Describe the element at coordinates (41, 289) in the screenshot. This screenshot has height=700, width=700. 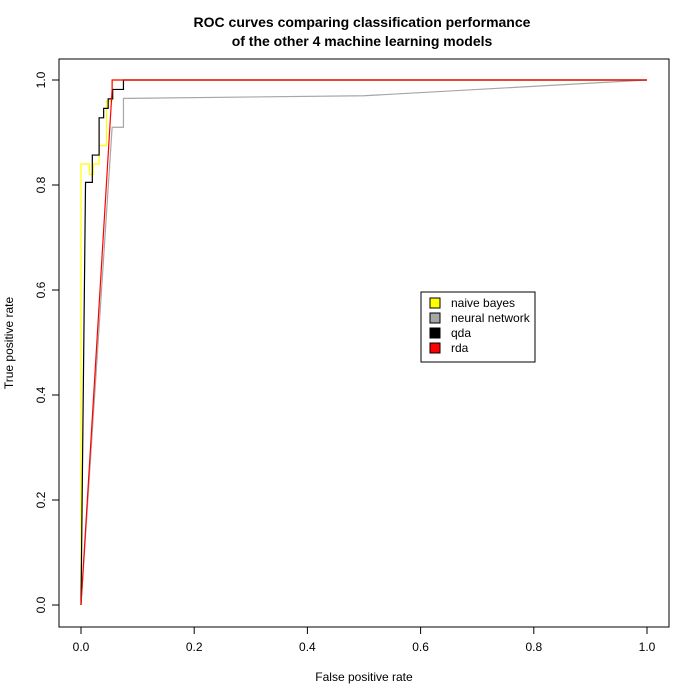
I see `y-tick-label: 0.6` at that location.